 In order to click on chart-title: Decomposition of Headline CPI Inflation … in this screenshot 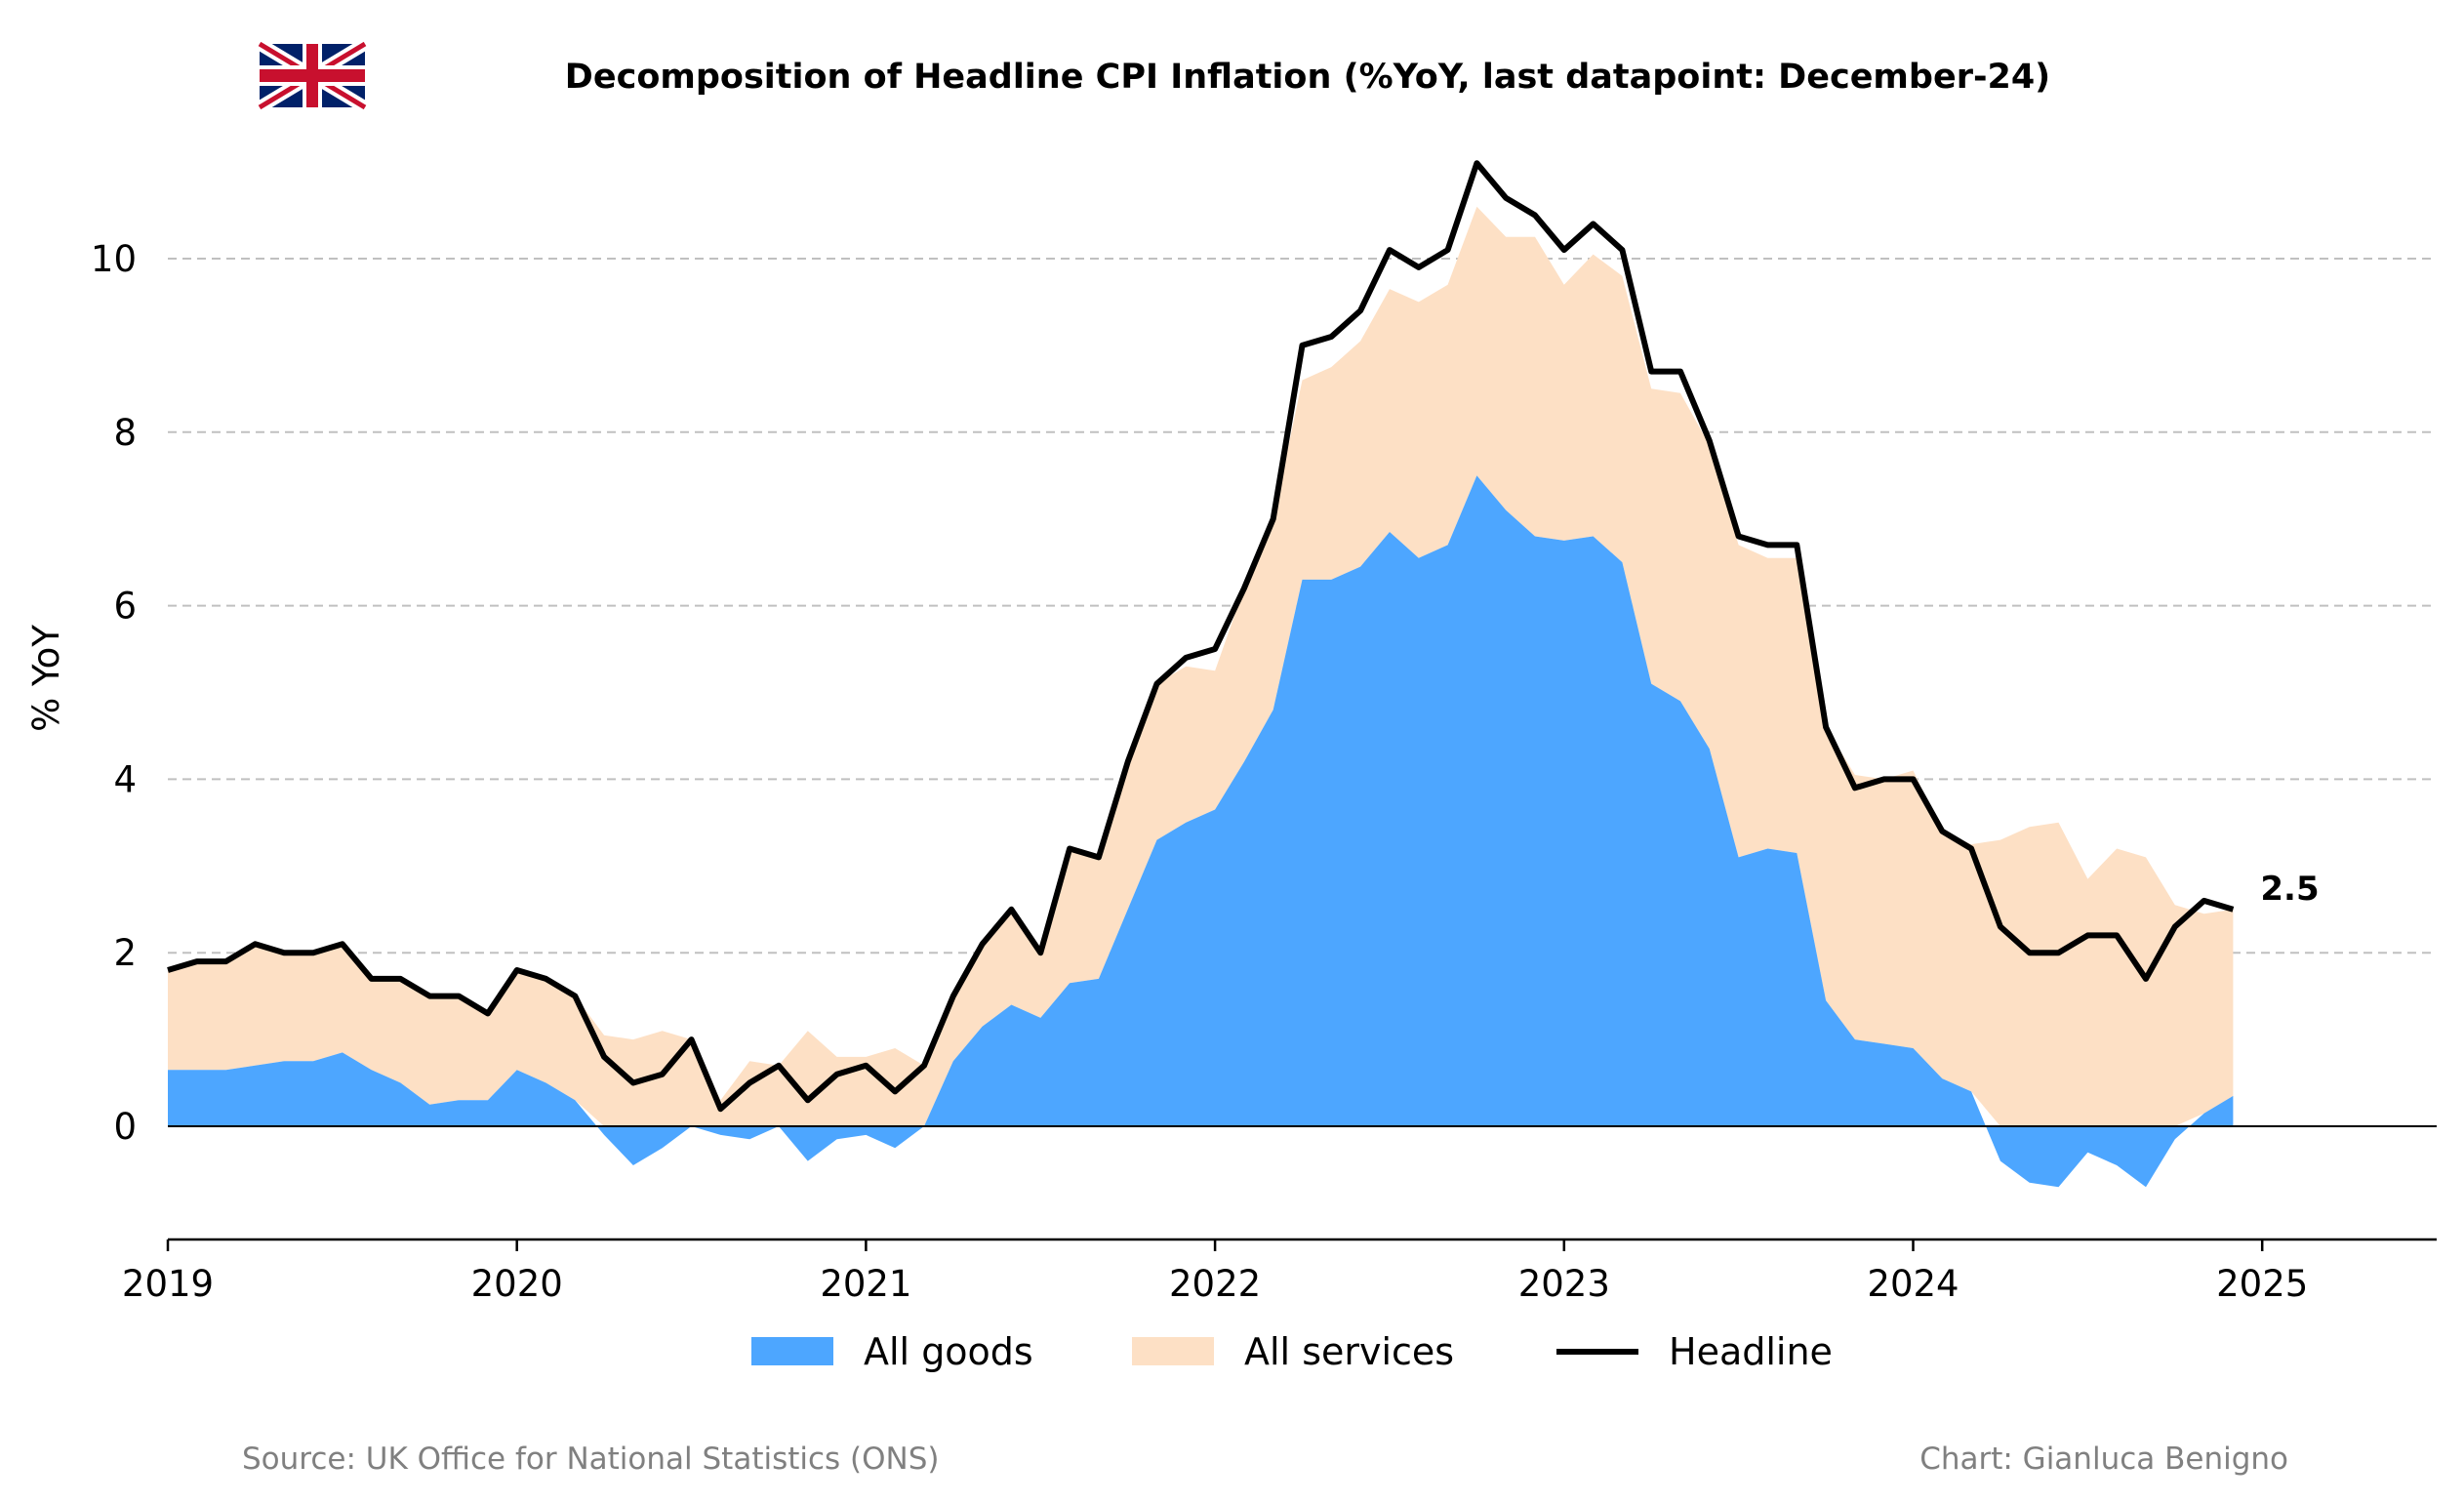, I will do `click(1307, 77)`.